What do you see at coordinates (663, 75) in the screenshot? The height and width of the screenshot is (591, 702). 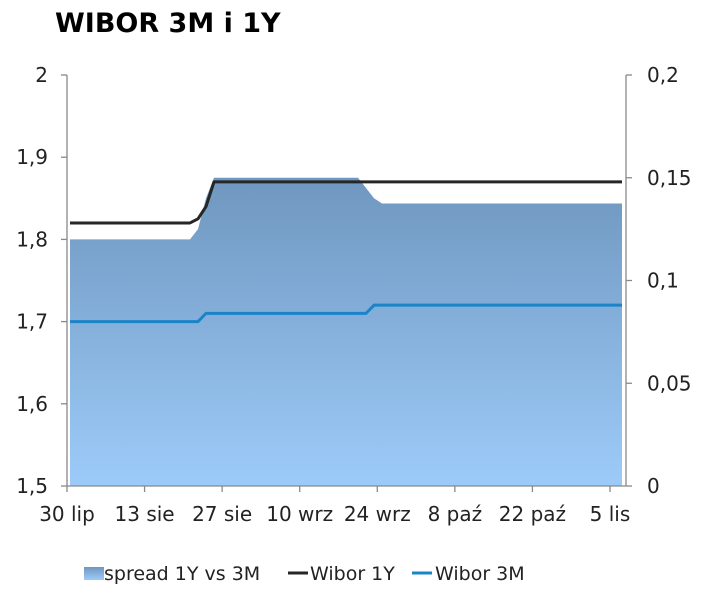 I see `right-y-tick-label: 0,2` at bounding box center [663, 75].